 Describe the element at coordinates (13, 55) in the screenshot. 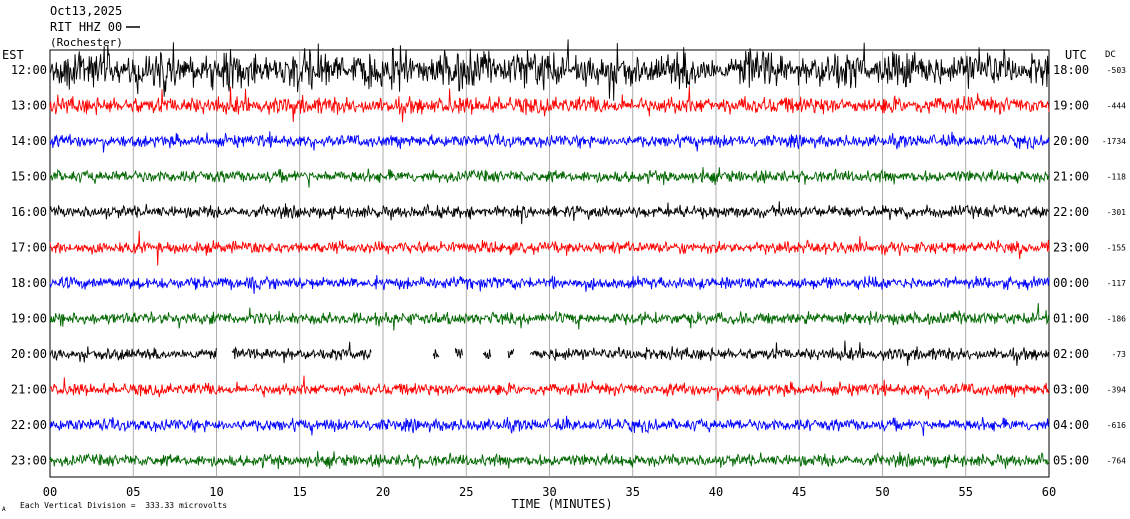

I see `est-axis-label: EST` at that location.